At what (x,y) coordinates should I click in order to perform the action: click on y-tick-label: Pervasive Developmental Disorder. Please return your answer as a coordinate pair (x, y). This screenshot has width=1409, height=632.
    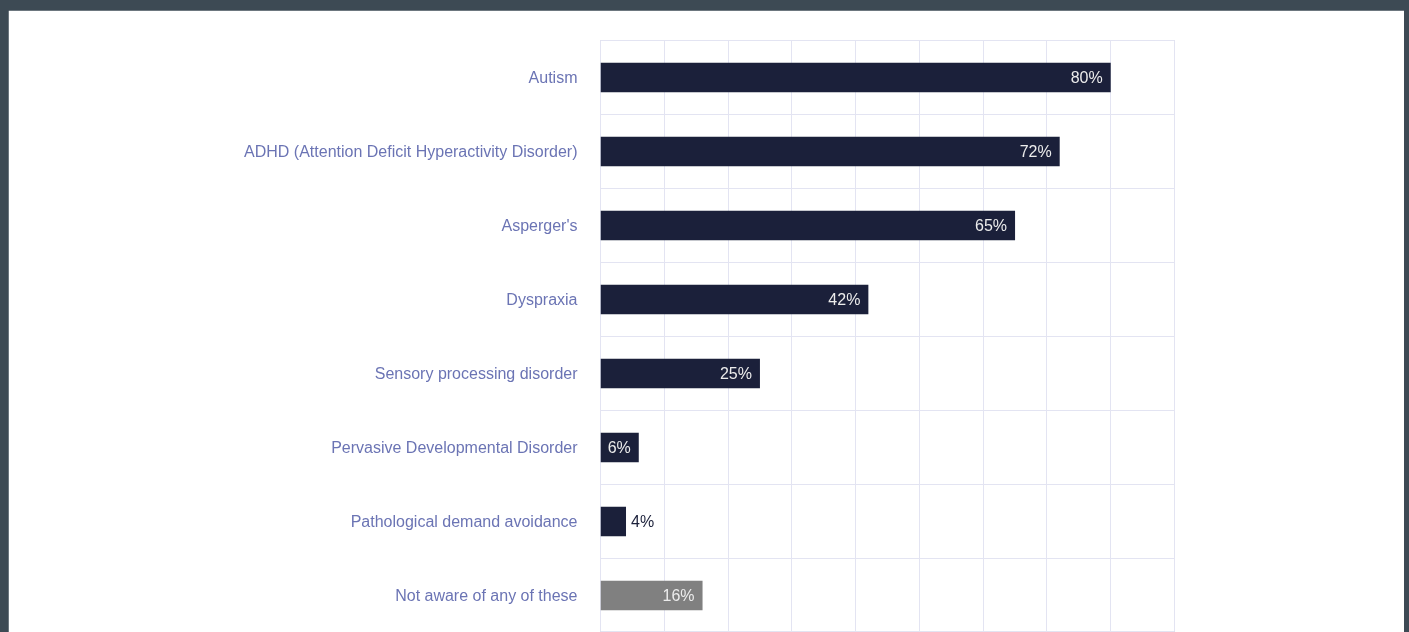
    Looking at the image, I should click on (455, 447).